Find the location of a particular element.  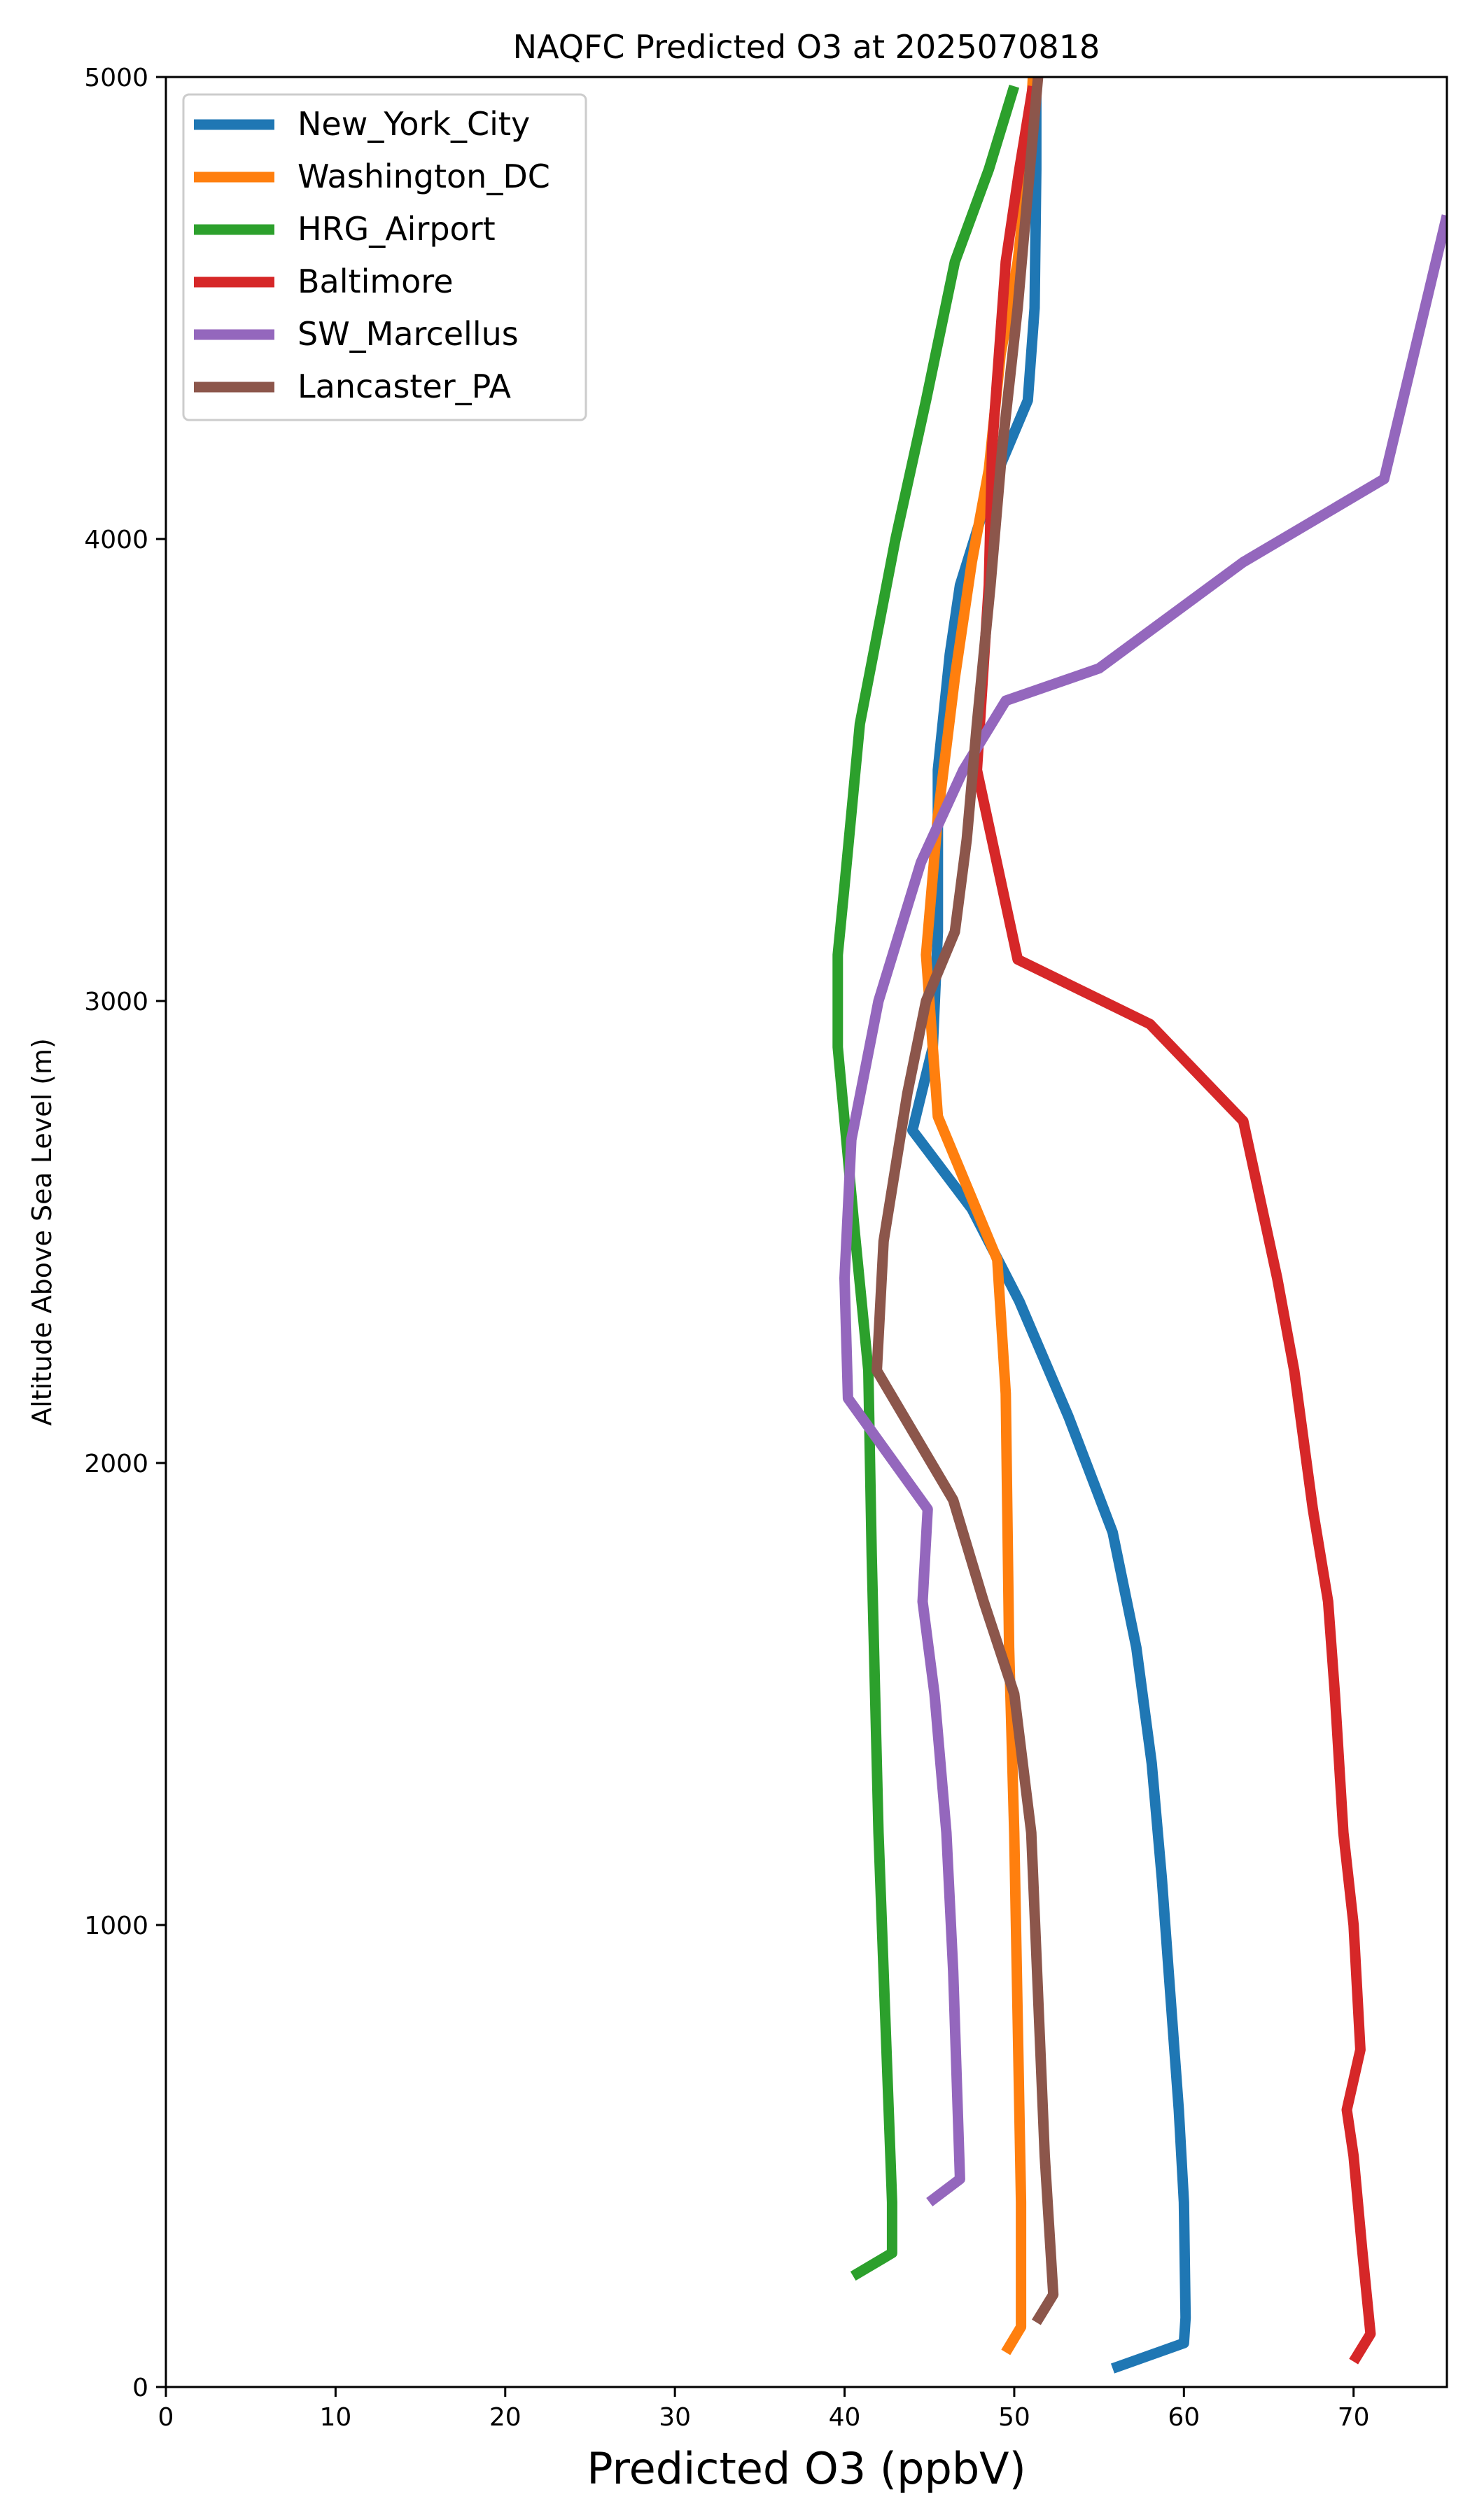

x-tick-label: 10 is located at coordinates (335, 2417).